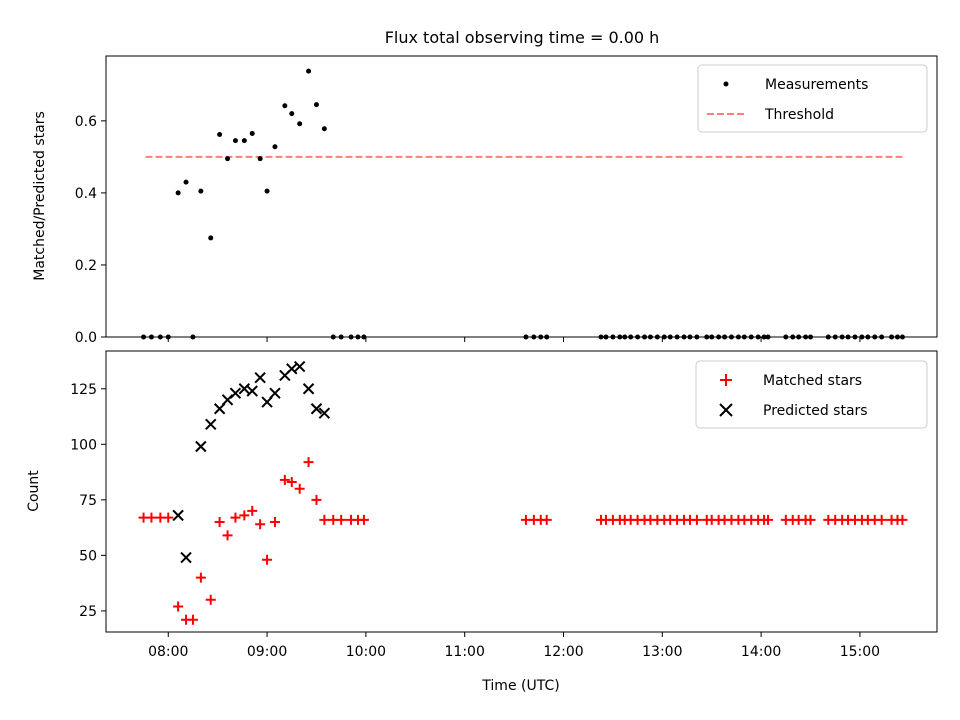 The height and width of the screenshot is (720, 960). I want to click on ratio-panel-legend: Measurements Threshold, so click(812, 98).